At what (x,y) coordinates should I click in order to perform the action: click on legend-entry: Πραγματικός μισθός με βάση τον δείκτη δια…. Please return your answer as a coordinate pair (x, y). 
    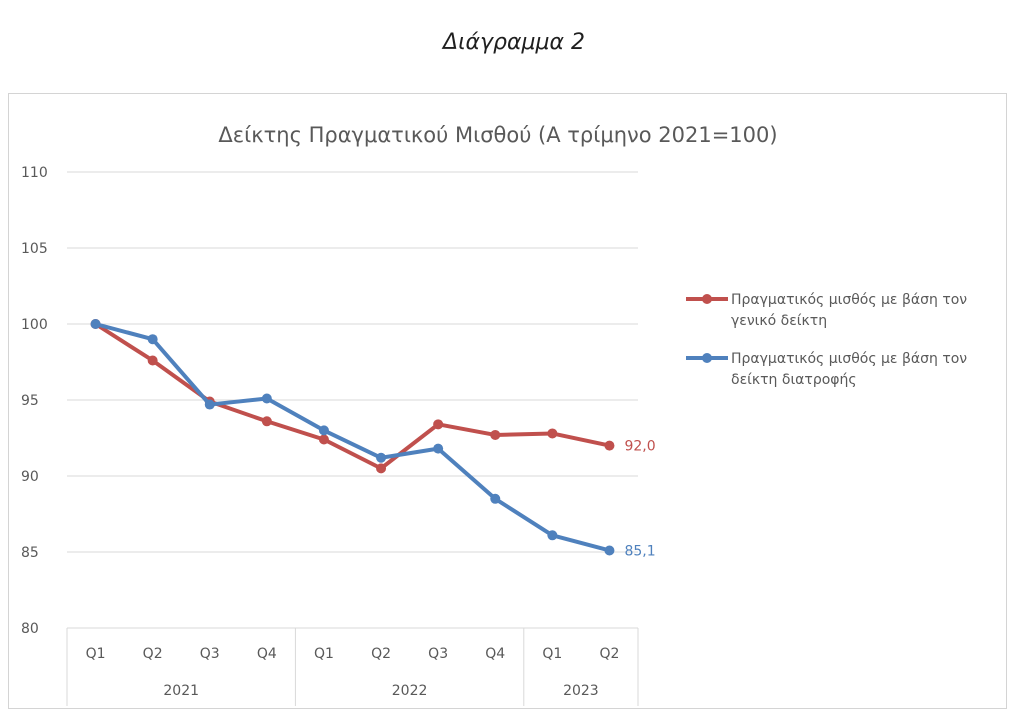
    Looking at the image, I should click on (826, 369).